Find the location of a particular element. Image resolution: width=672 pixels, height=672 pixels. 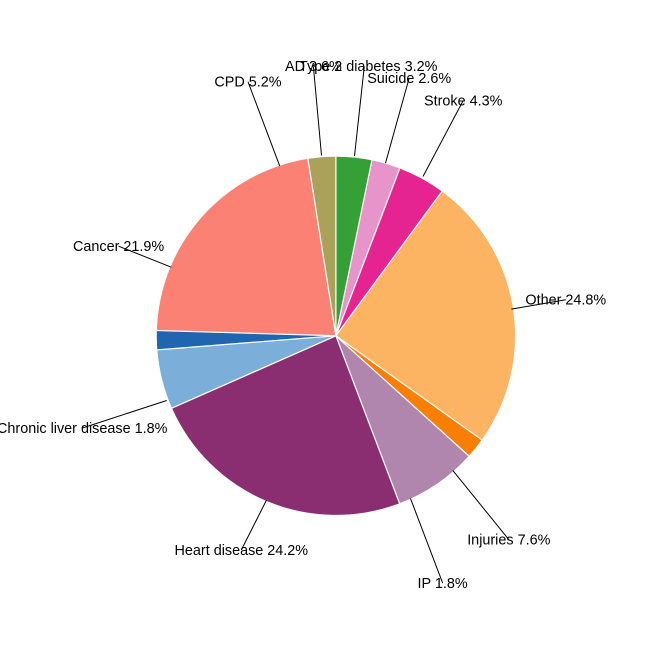

svg-text: AD 3.6% is located at coordinates (313, 67).